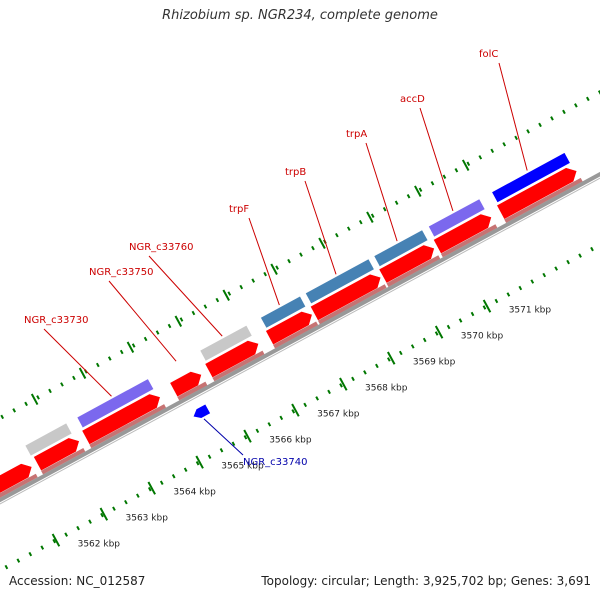 The height and width of the screenshot is (600, 600). Describe the element at coordinates (338, 415) in the screenshot. I see `scale-tick-label: 3567 kbp` at that location.